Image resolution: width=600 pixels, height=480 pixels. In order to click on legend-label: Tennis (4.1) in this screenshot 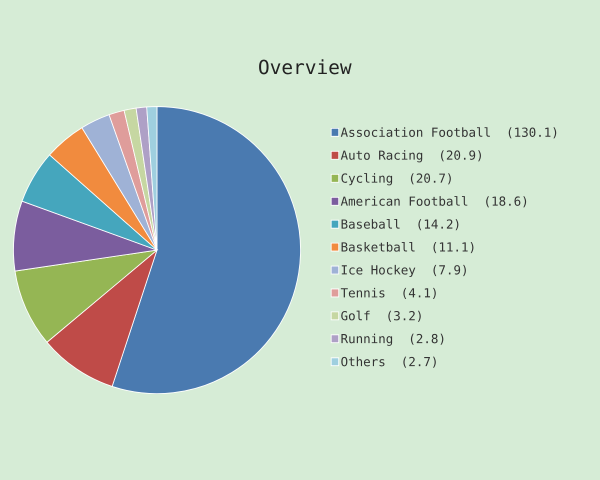, I will do `click(388, 293)`.